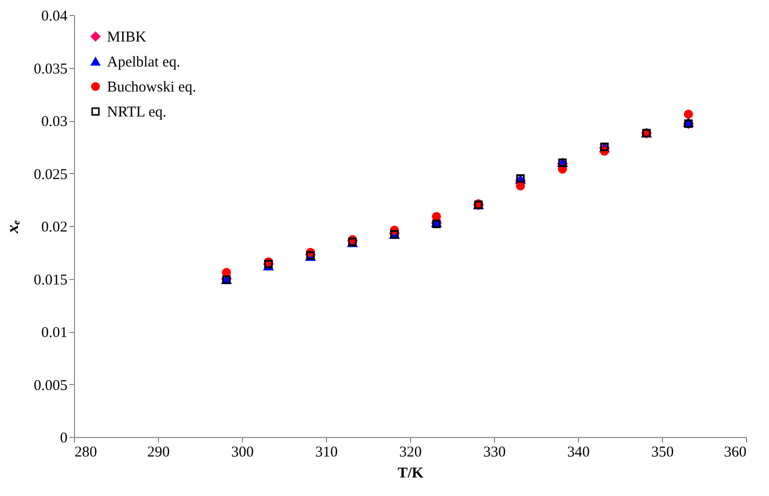  I want to click on y-tick-label: 0.035, so click(51, 69).